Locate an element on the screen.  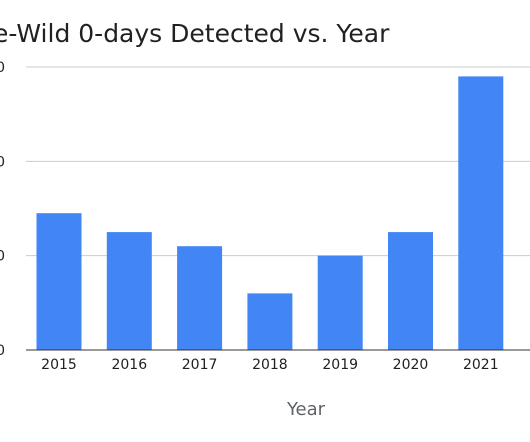
bar-2021 is located at coordinates (481, 213).